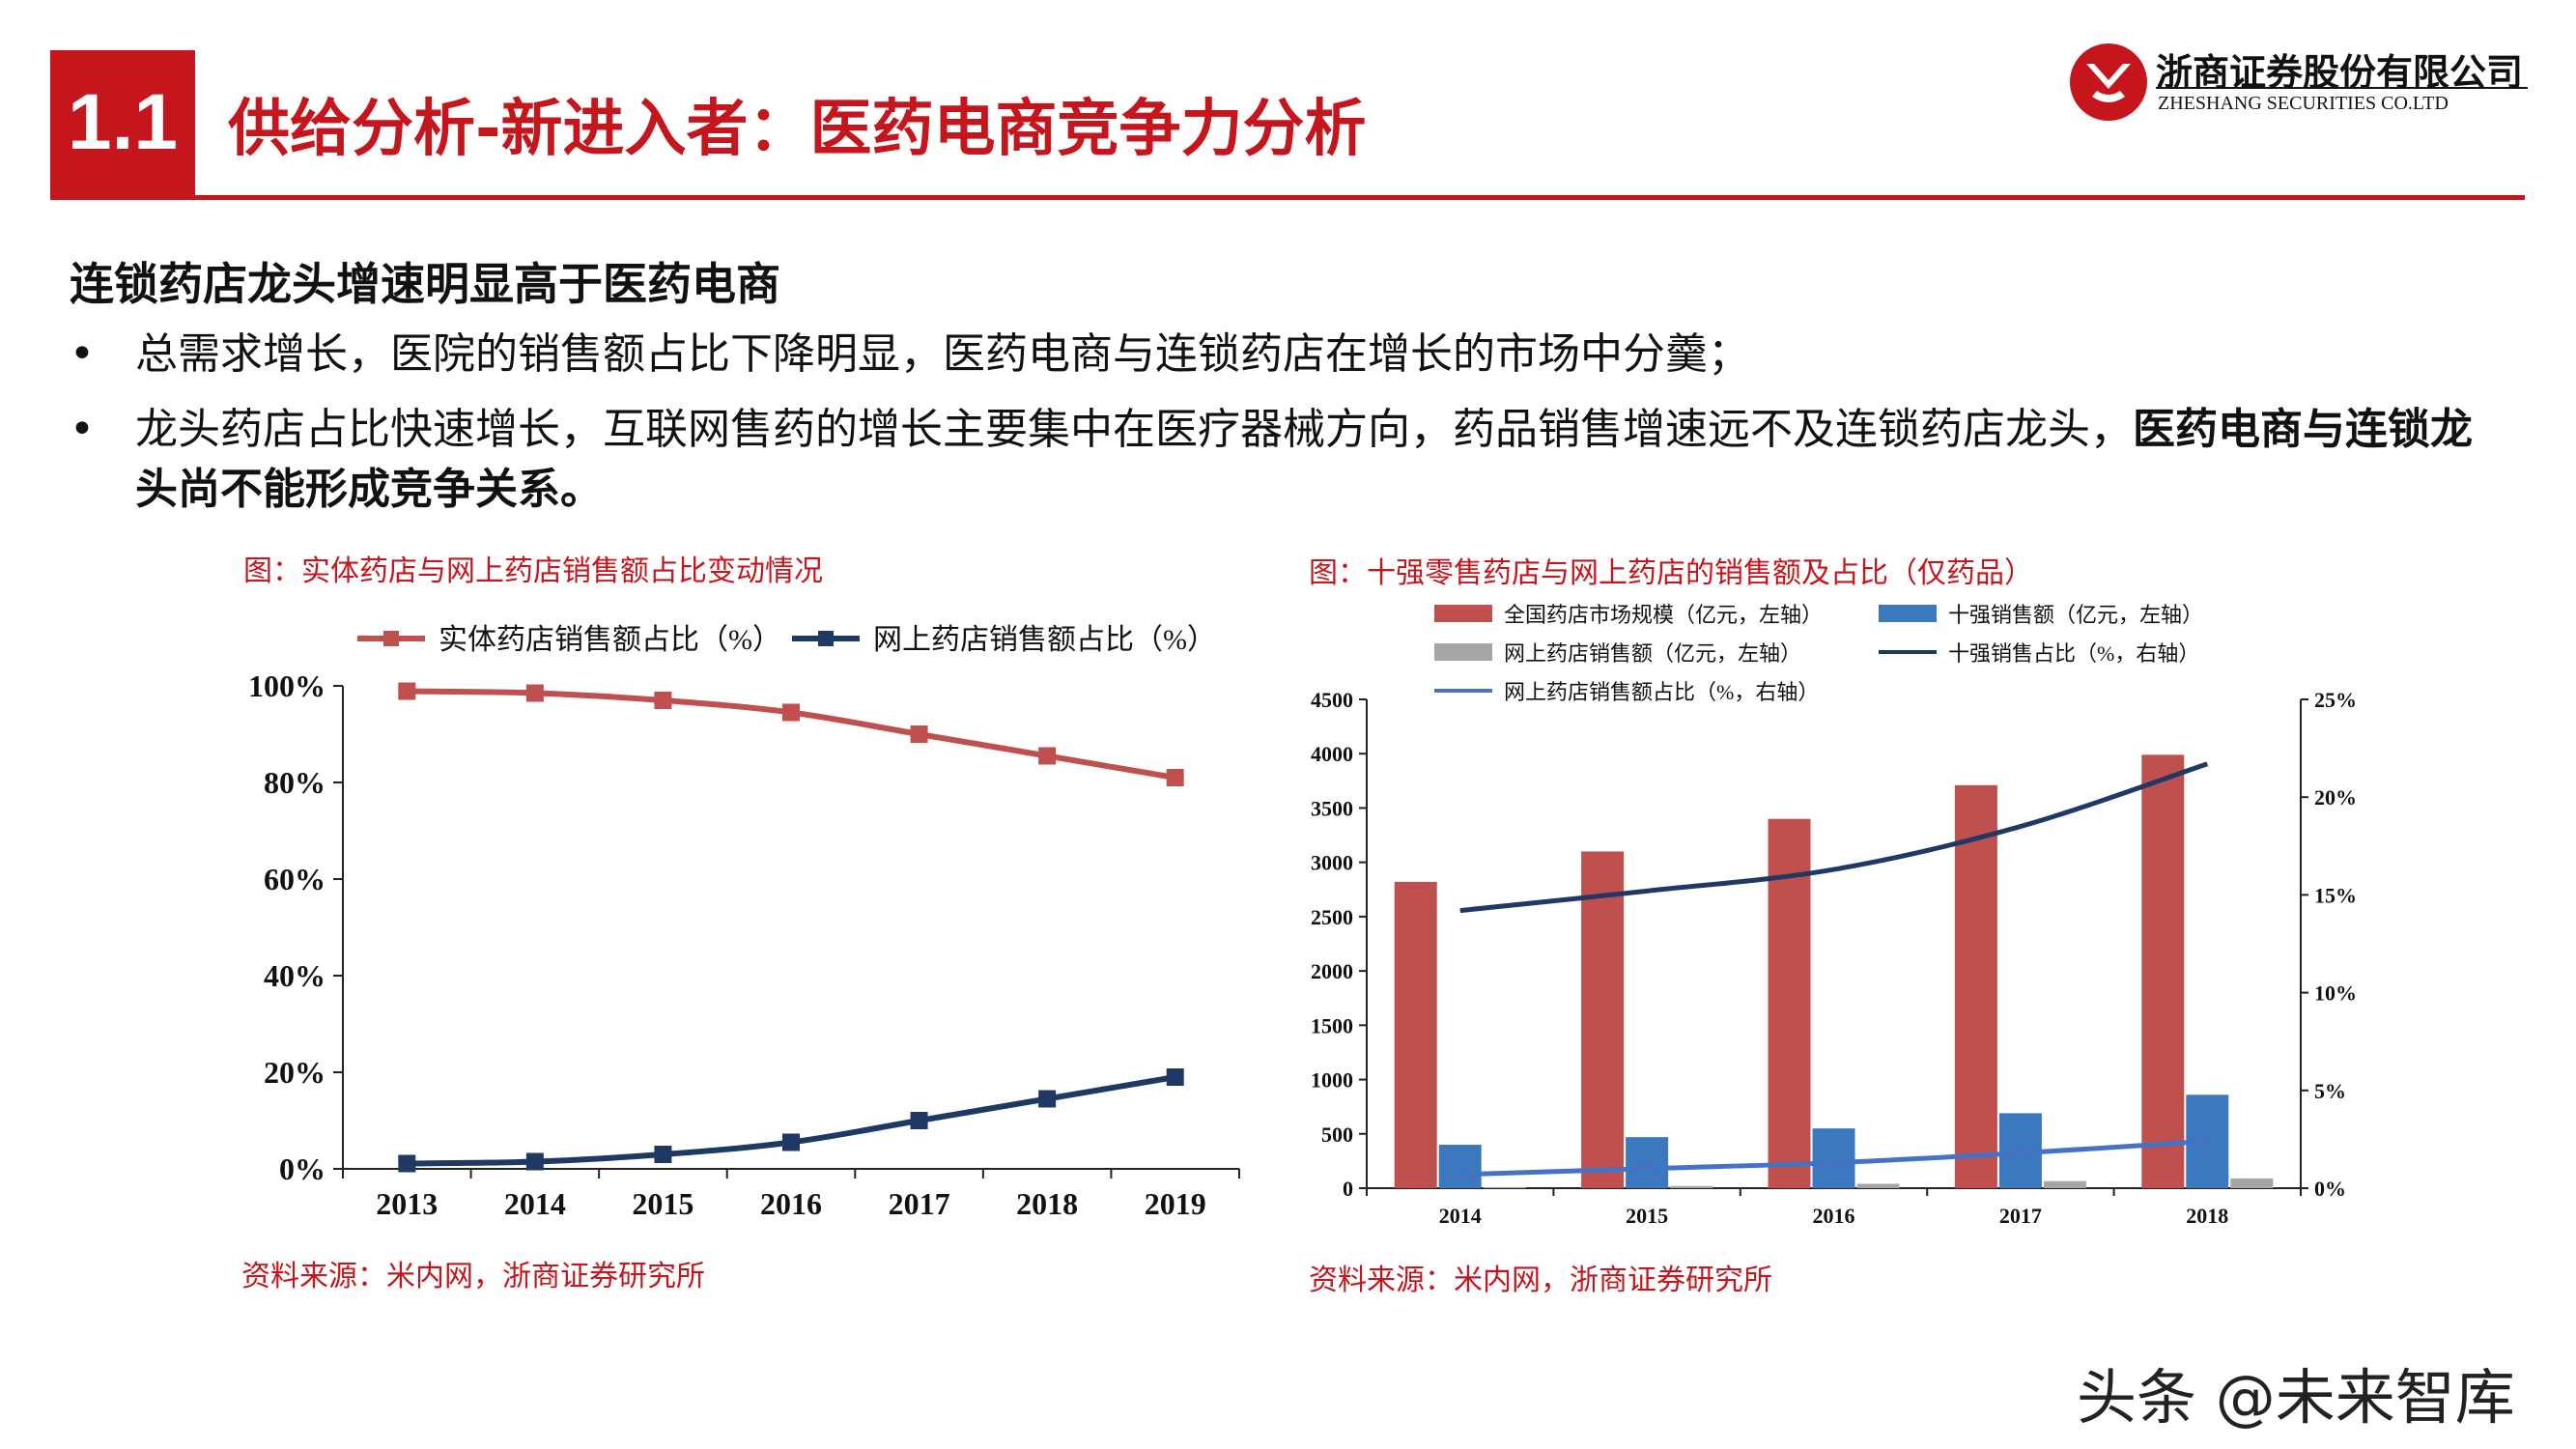 Image resolution: width=2576 pixels, height=1449 pixels. I want to click on legend-label: 十强销售额（亿元，左轴）, so click(2075, 615).